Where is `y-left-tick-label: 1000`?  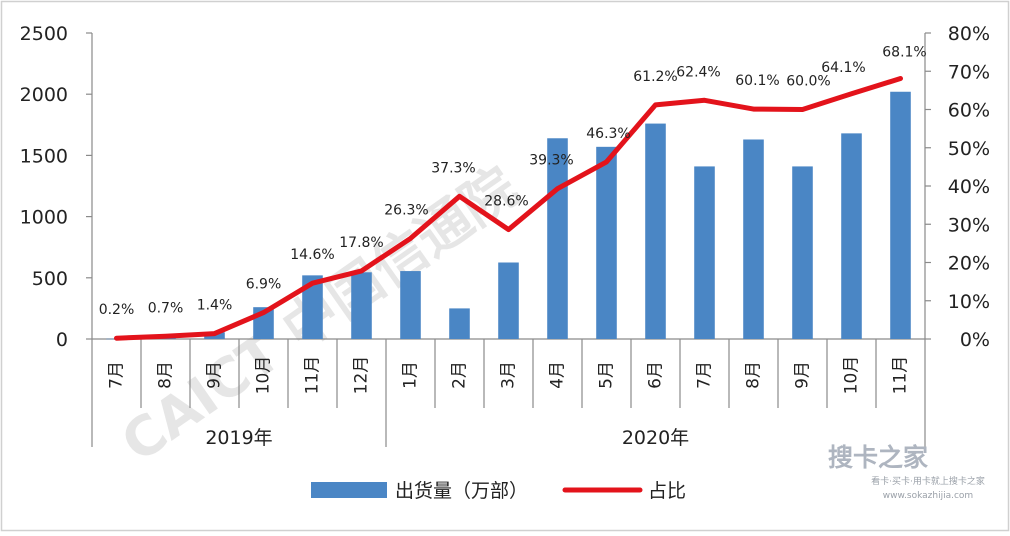 y-left-tick-label: 1000 is located at coordinates (44, 218).